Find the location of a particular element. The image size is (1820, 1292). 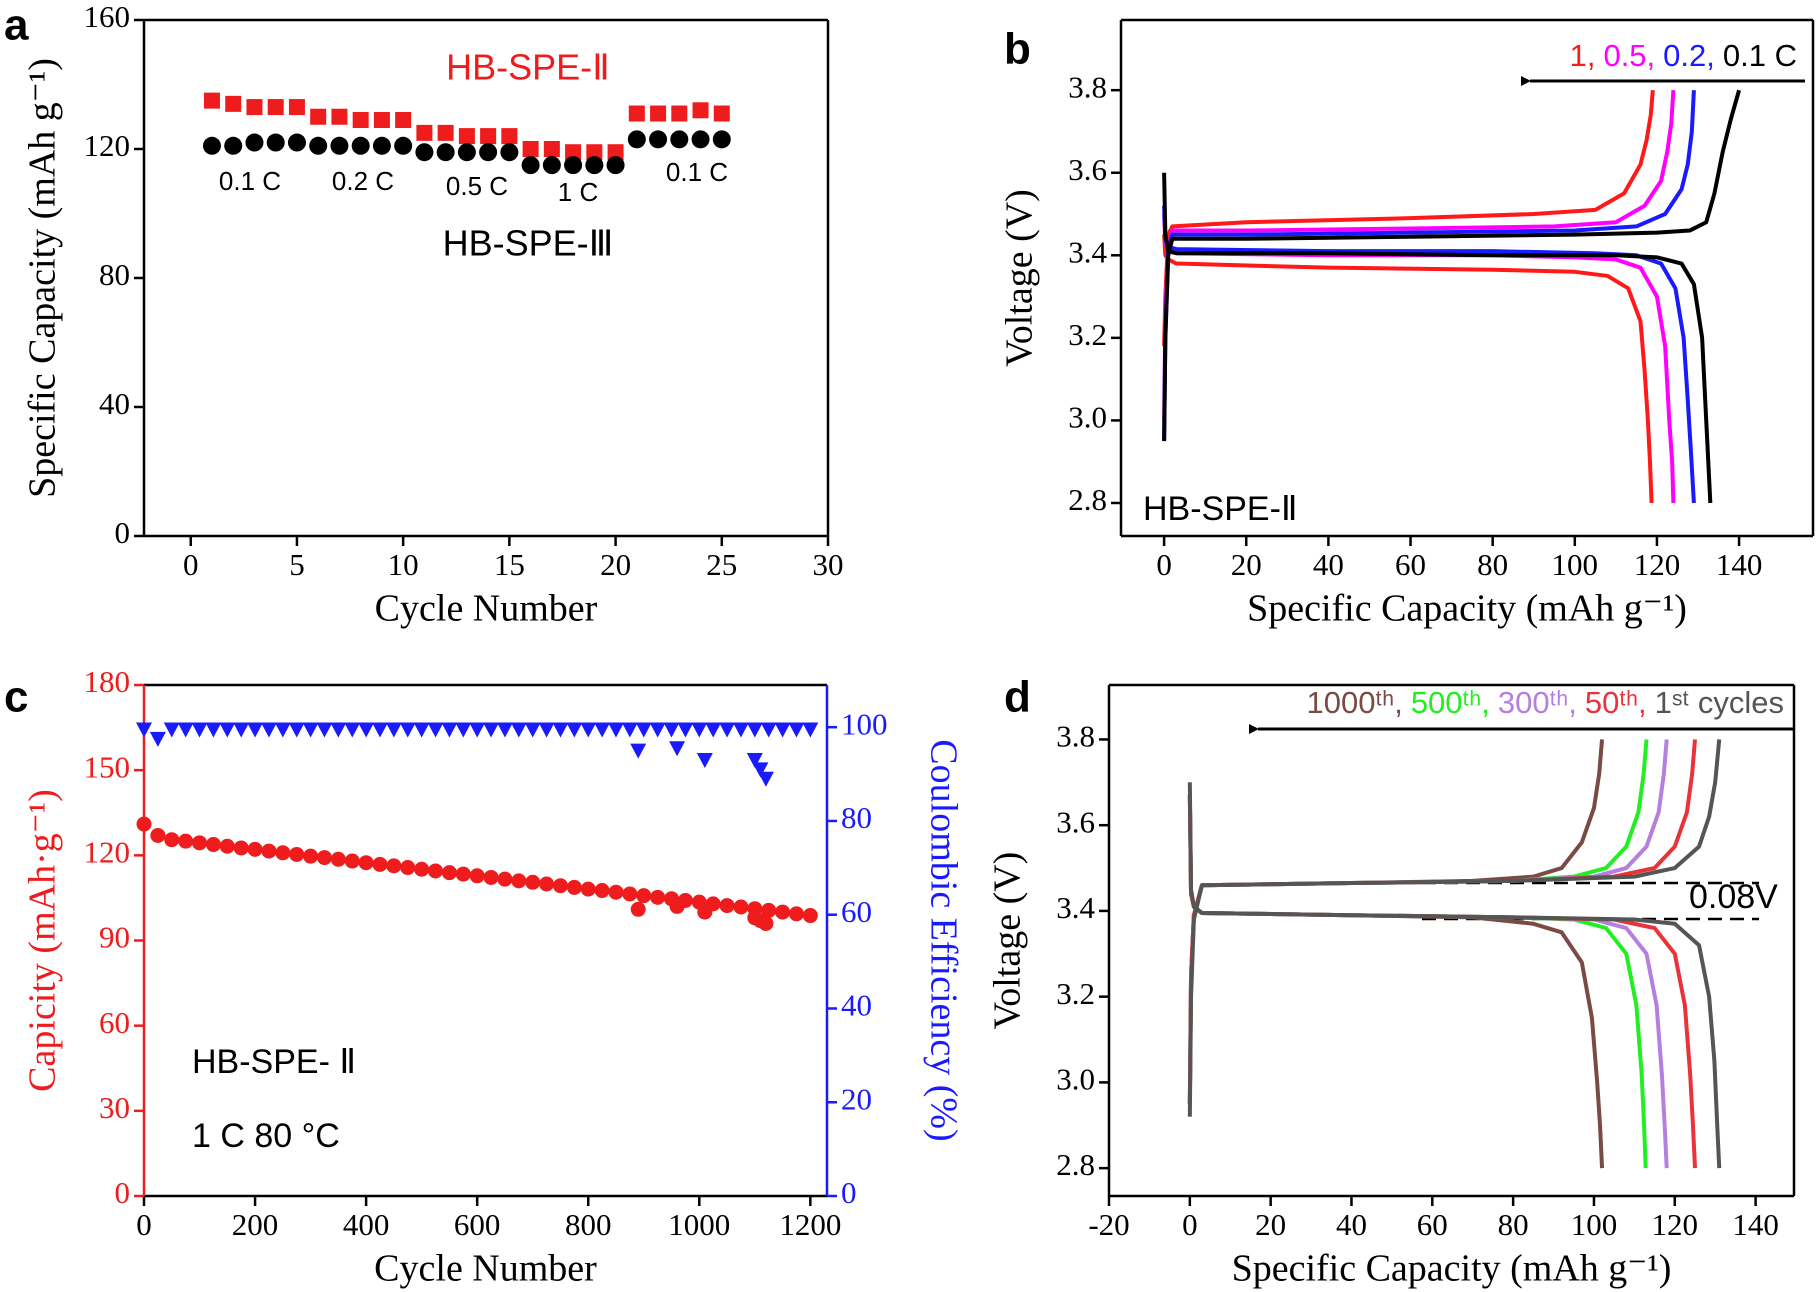

y-tick-label: 3.8 is located at coordinates (1087, 86).